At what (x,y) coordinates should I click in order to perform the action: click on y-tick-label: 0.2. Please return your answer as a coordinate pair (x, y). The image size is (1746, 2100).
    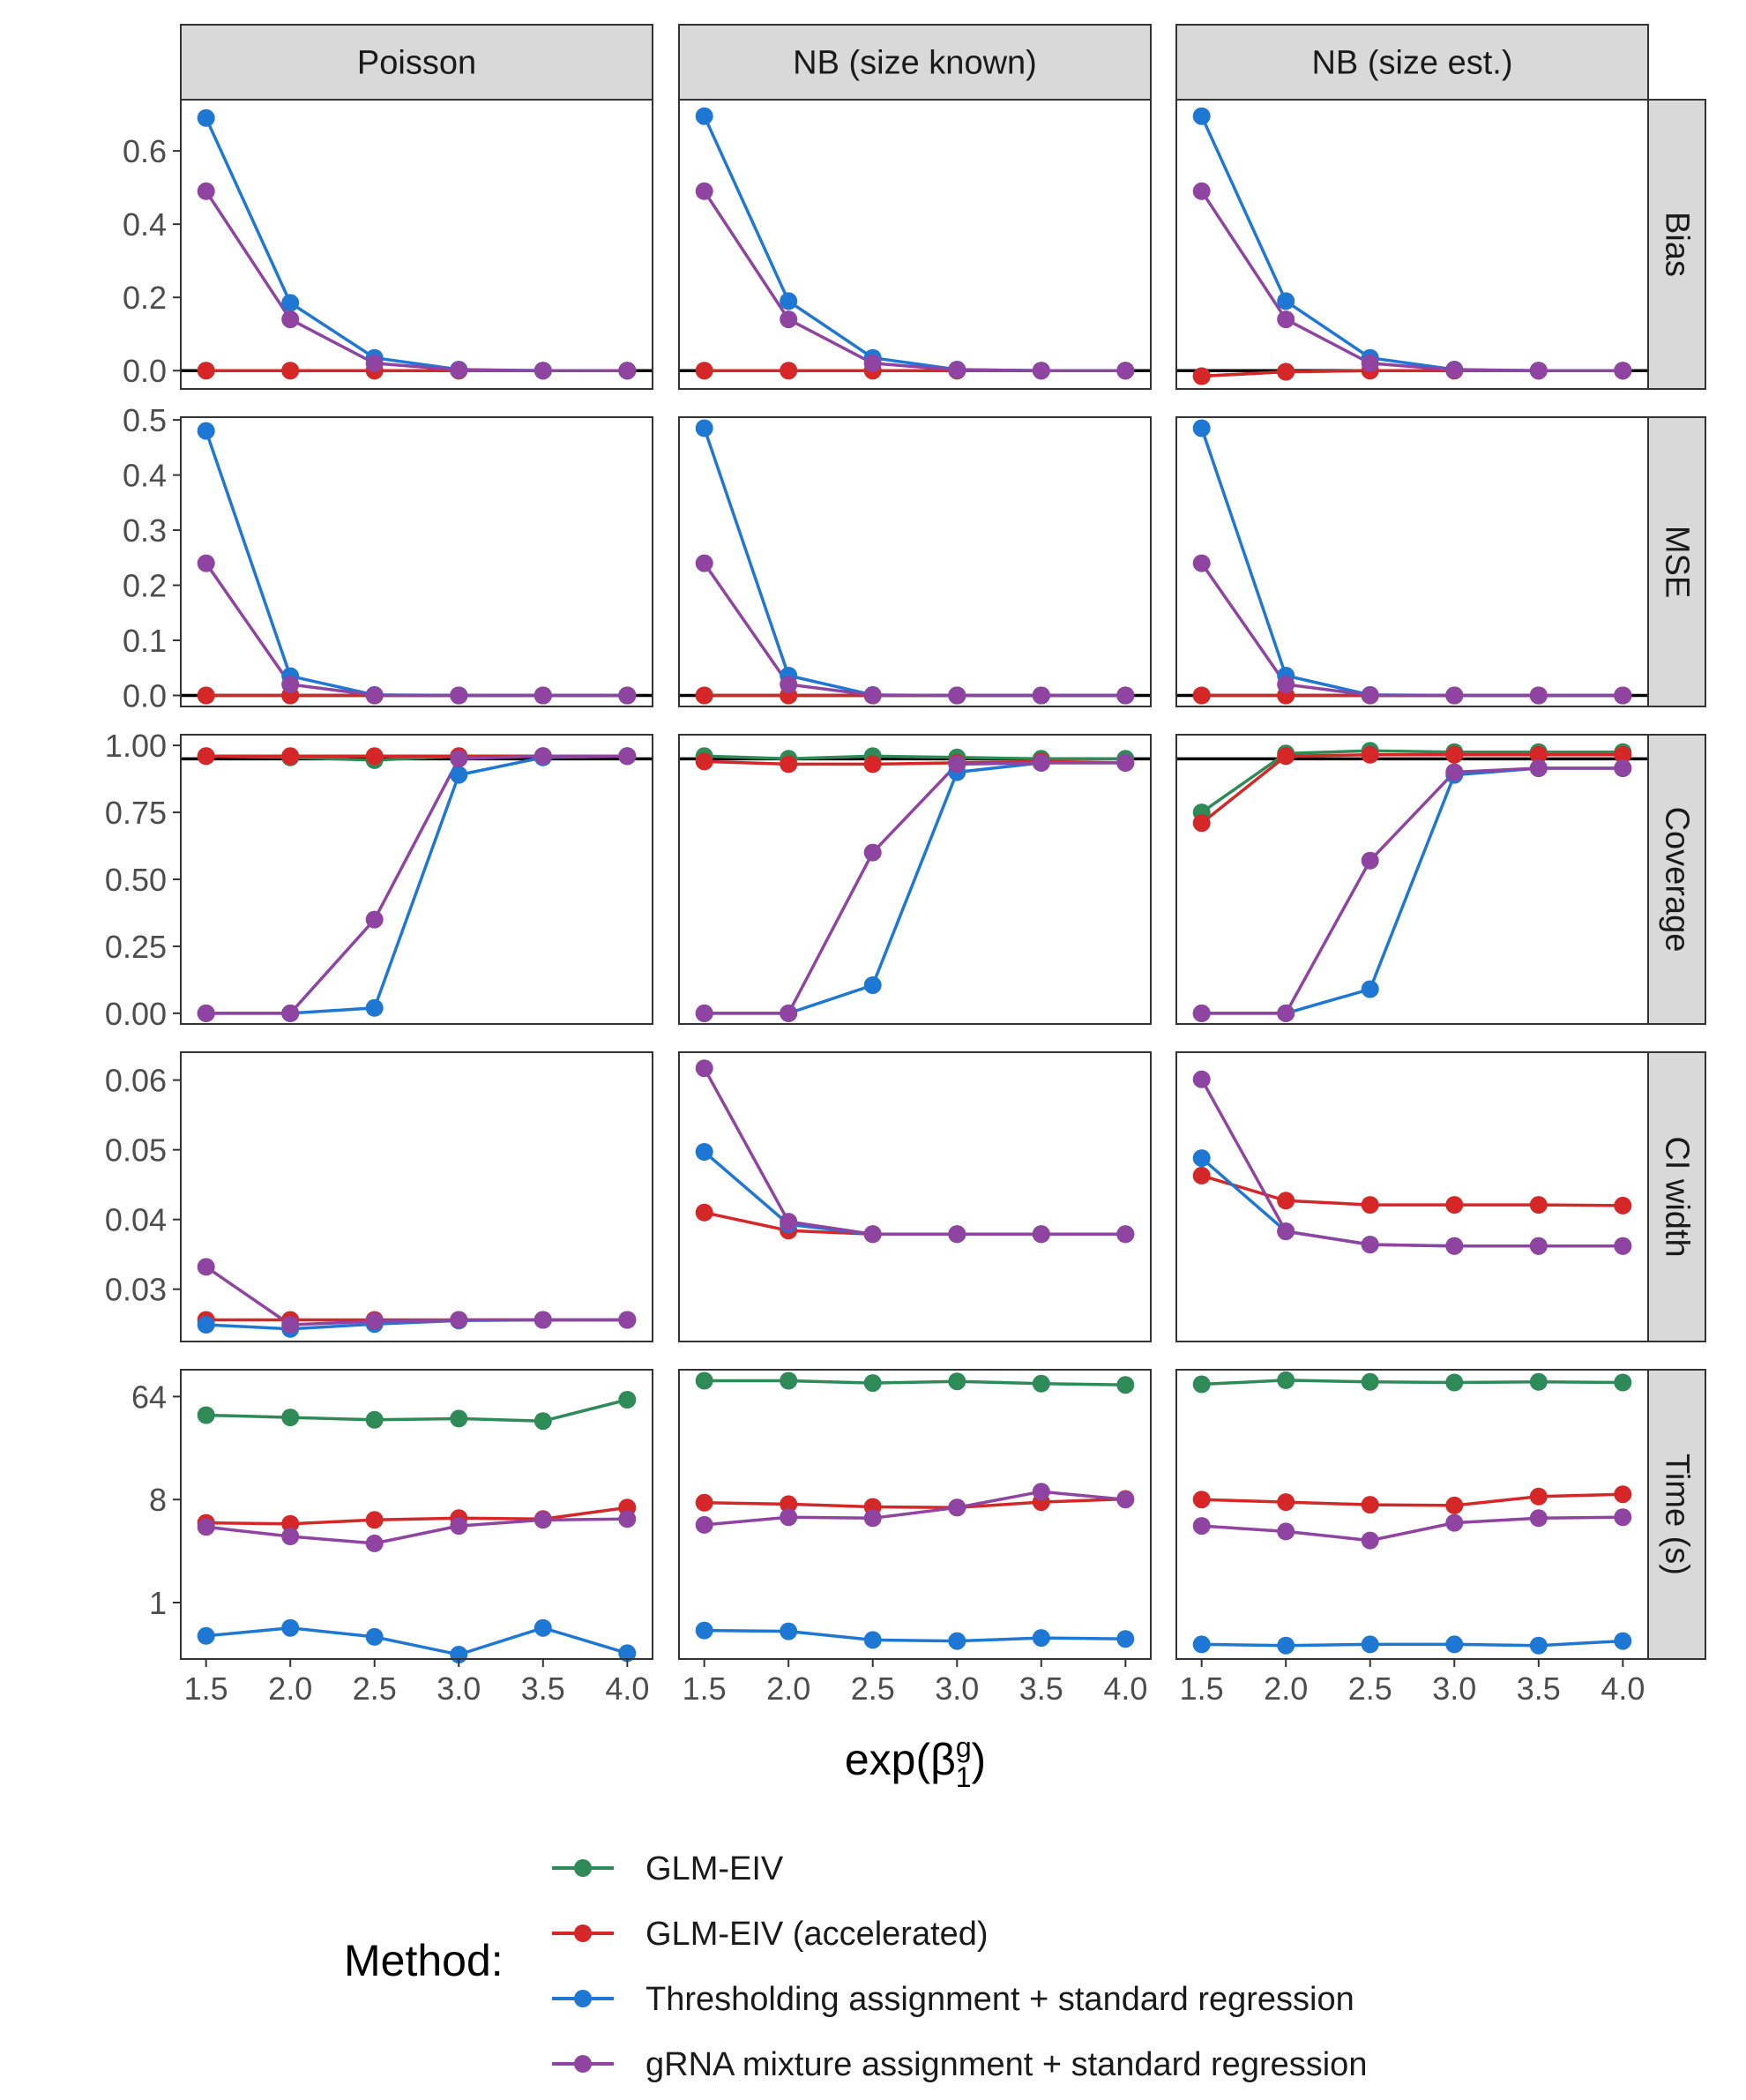
    Looking at the image, I should click on (145, 586).